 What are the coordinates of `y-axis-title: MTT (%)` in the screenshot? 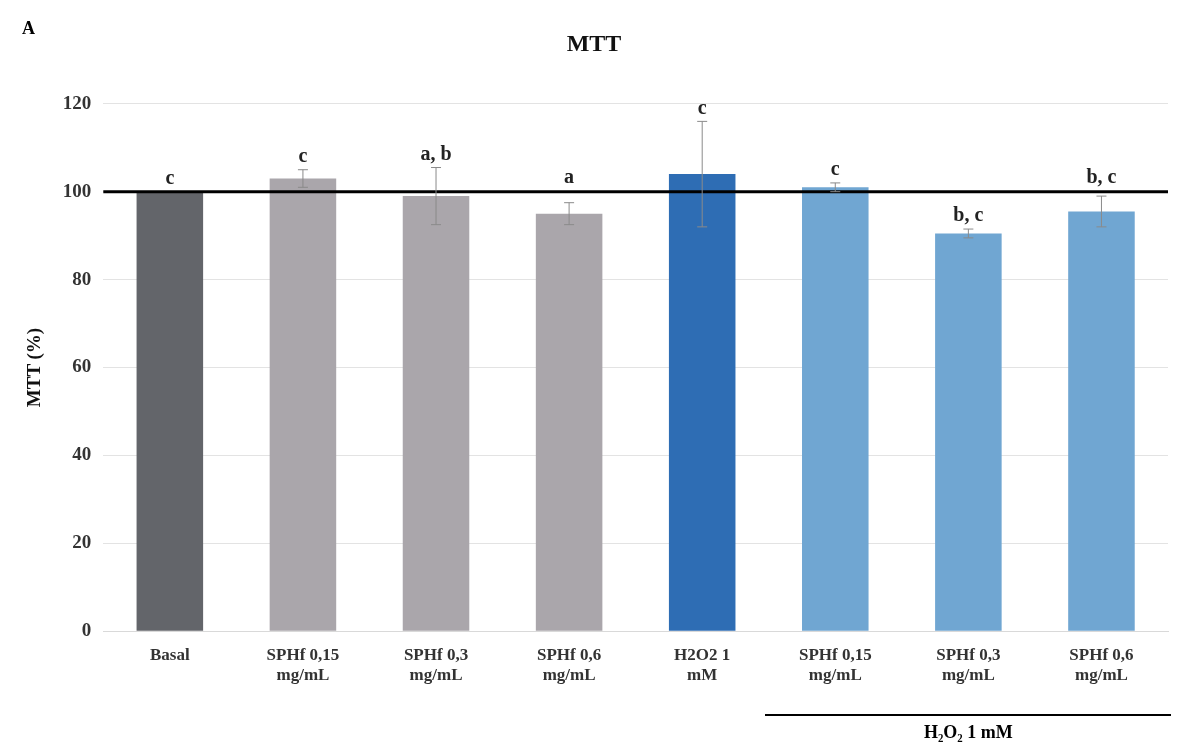 It's located at (34, 367).